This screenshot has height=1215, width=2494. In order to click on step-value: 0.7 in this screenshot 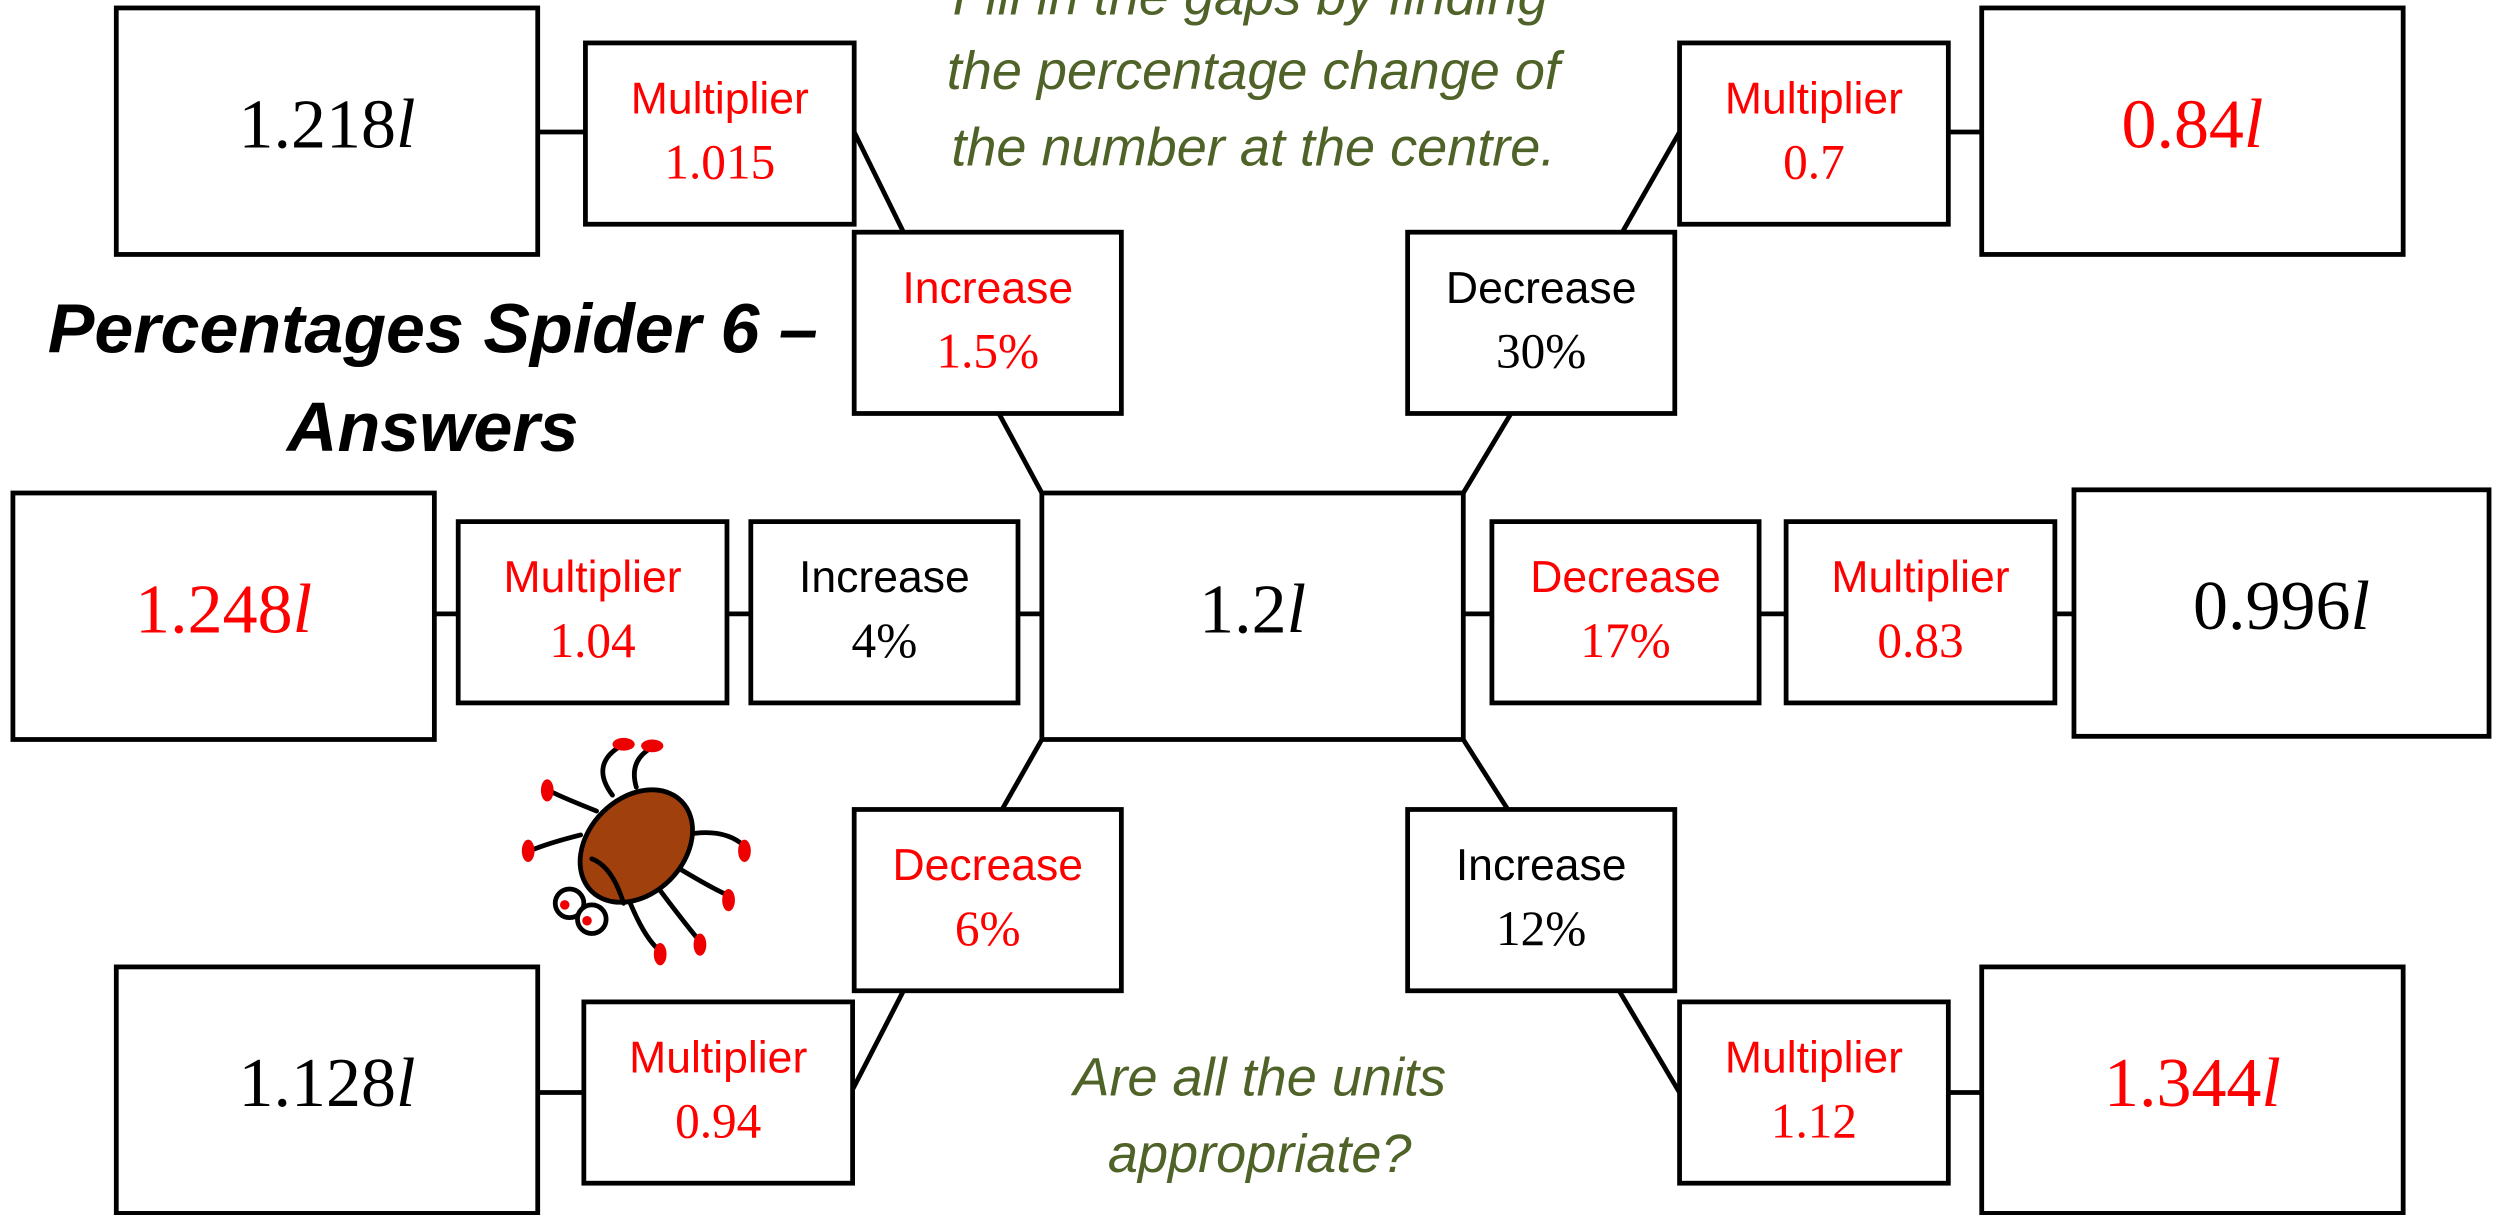, I will do `click(1814, 161)`.